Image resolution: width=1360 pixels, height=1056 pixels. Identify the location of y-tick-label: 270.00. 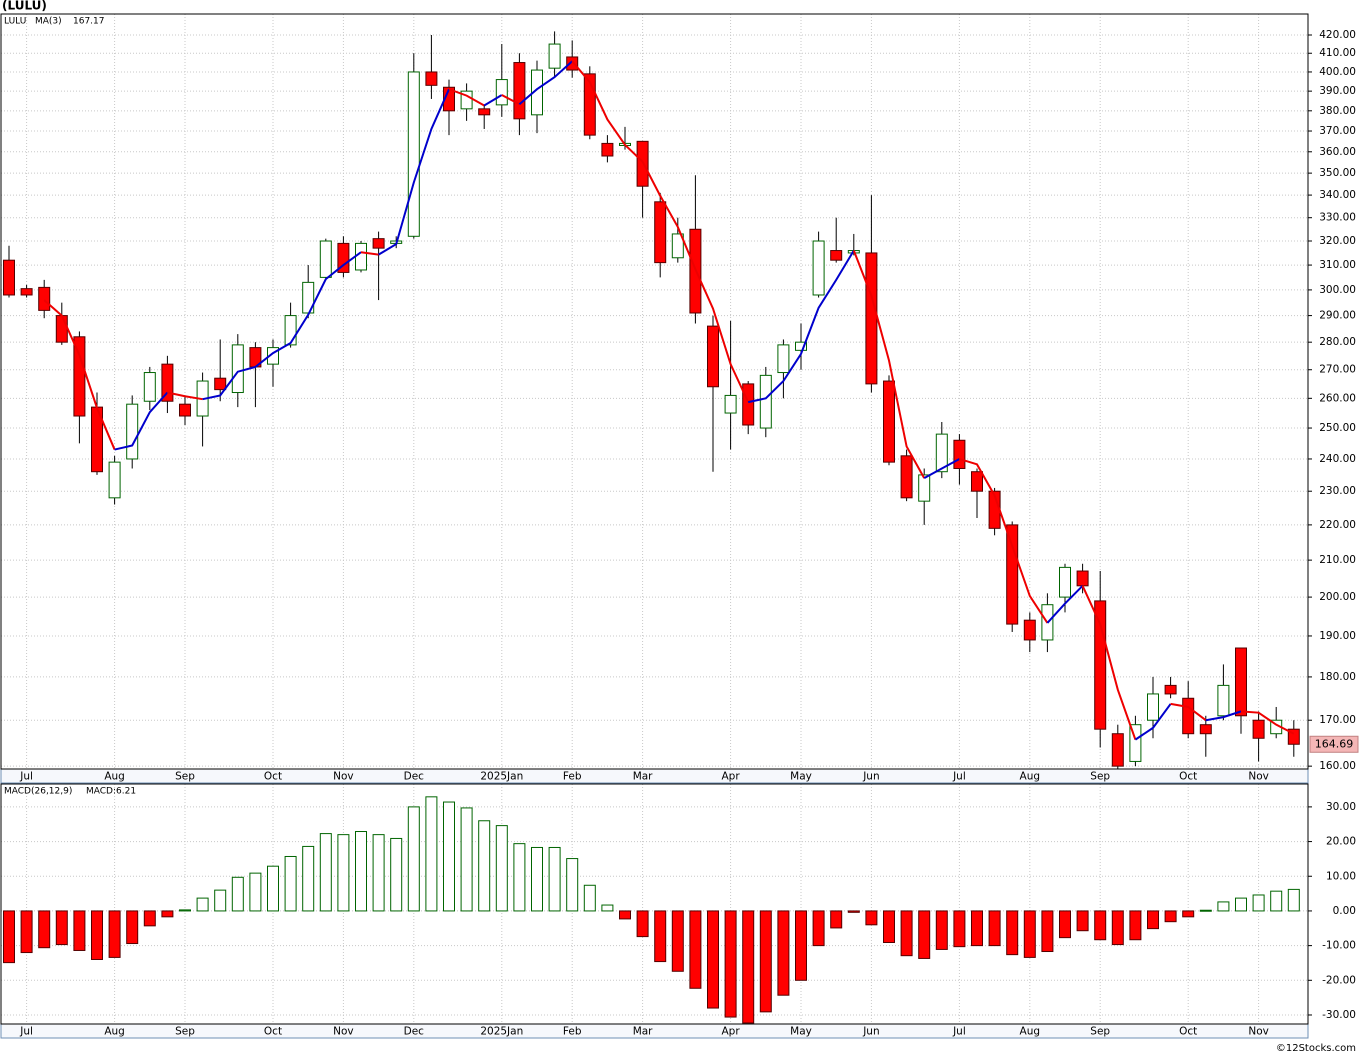
(1337, 370).